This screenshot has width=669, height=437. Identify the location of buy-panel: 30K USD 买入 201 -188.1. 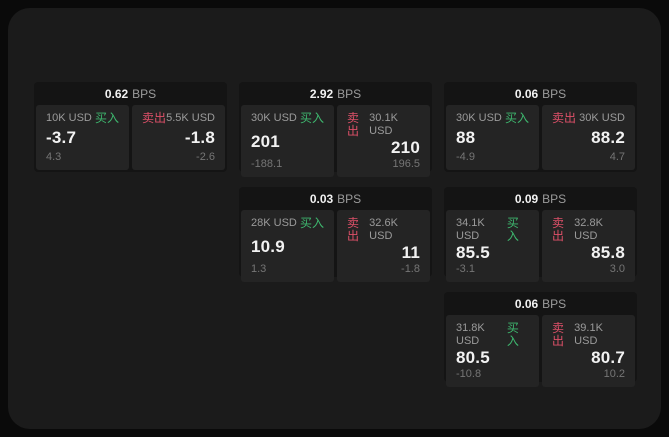
(287, 141).